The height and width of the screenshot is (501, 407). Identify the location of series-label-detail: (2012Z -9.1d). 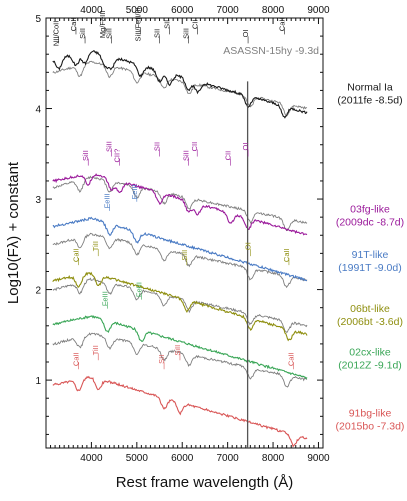
(370, 366).